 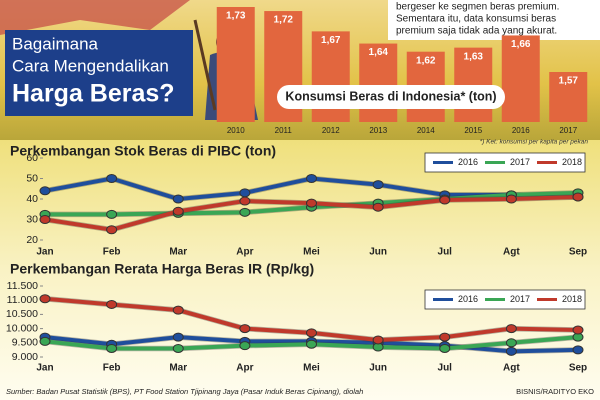 I want to click on x-tick-label: 2013, so click(x=378, y=130).